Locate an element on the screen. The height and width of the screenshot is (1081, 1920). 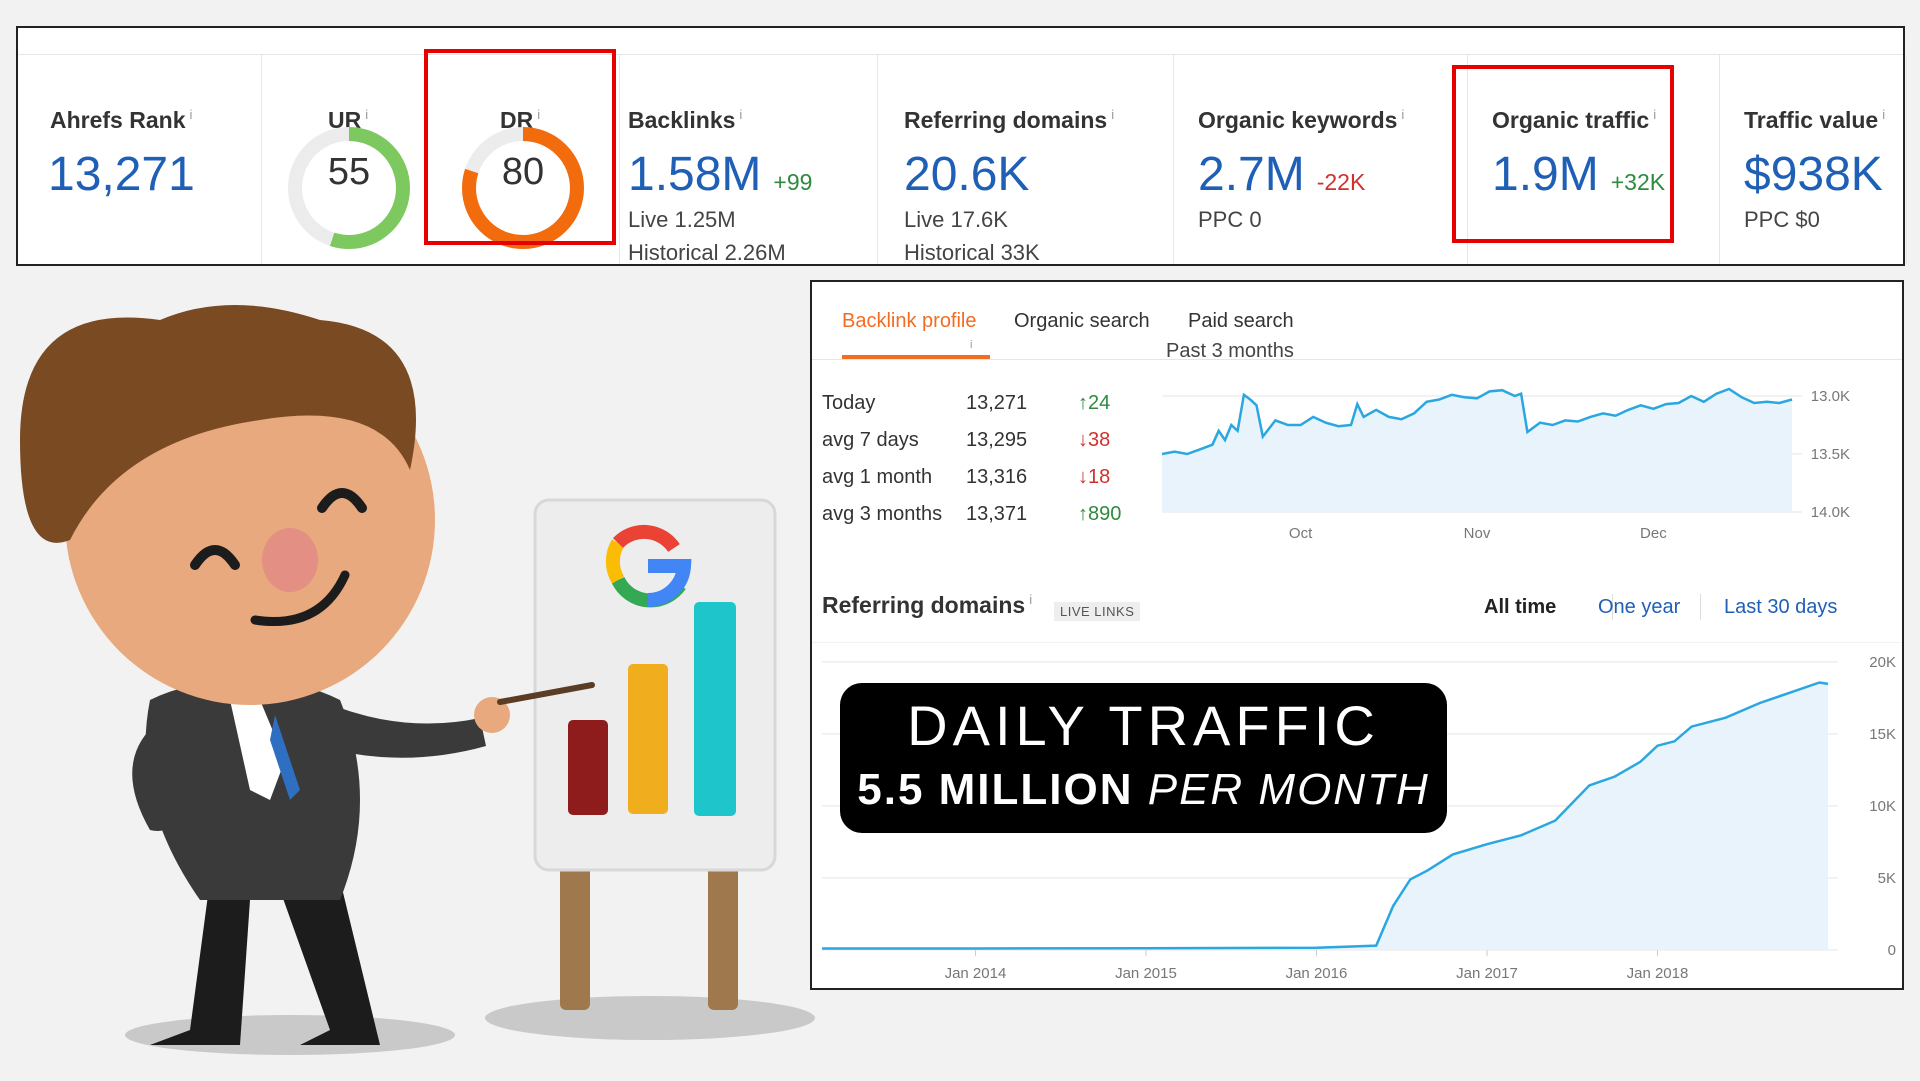
rank-row-change: ↑890 is located at coordinates (1100, 514).